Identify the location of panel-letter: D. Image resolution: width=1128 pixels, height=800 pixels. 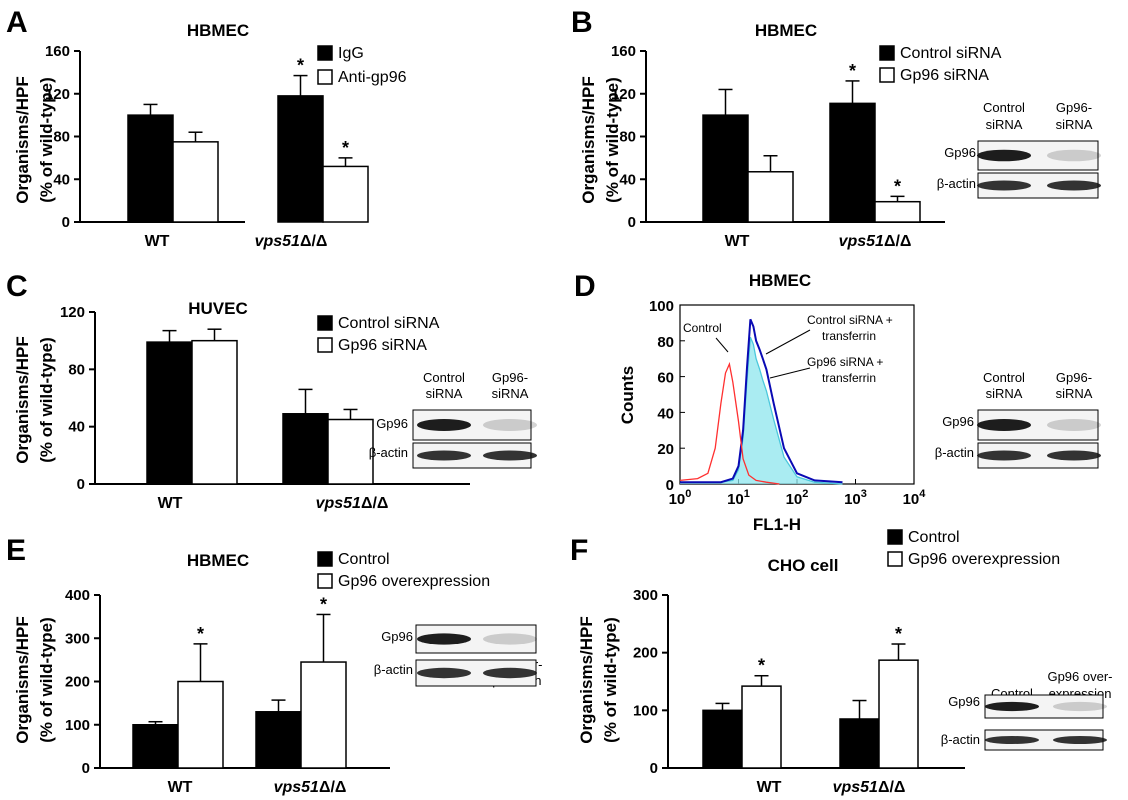
(585, 286).